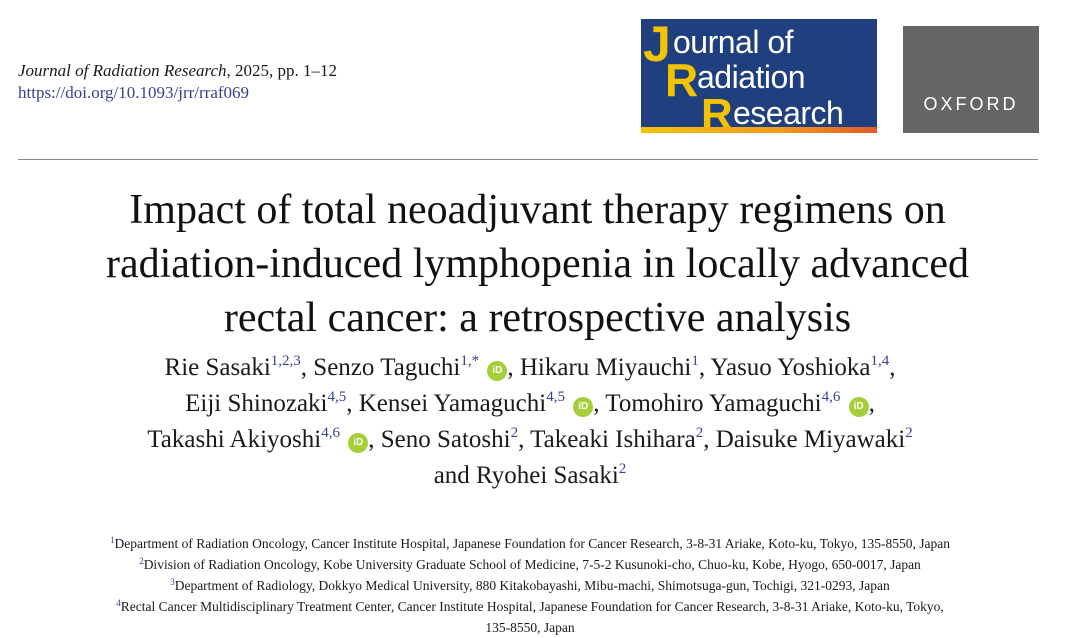 This screenshot has height=638, width=1075. Describe the element at coordinates (118, 603) in the screenshot. I see `affiliation-number: 4` at that location.